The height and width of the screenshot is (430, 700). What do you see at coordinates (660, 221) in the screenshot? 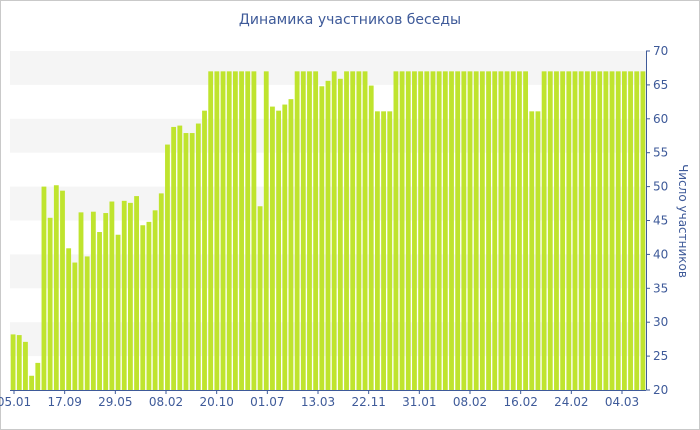
I see `y-tick-label: 45` at bounding box center [660, 221].